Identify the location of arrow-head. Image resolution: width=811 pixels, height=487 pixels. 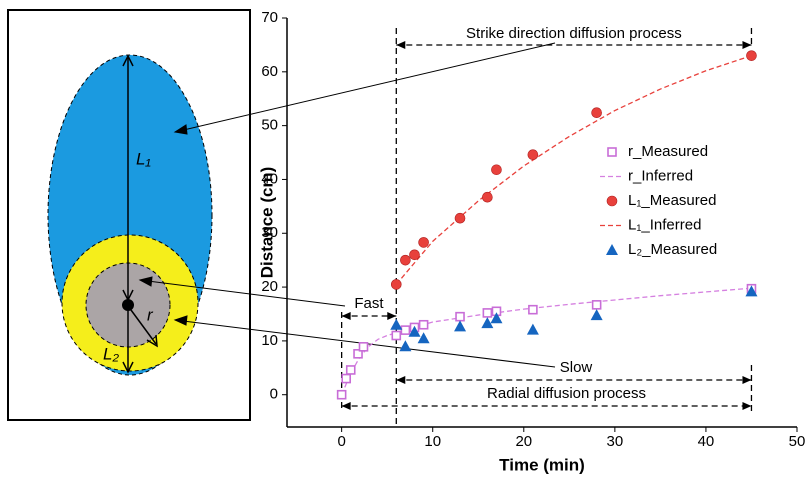
(369, 316).